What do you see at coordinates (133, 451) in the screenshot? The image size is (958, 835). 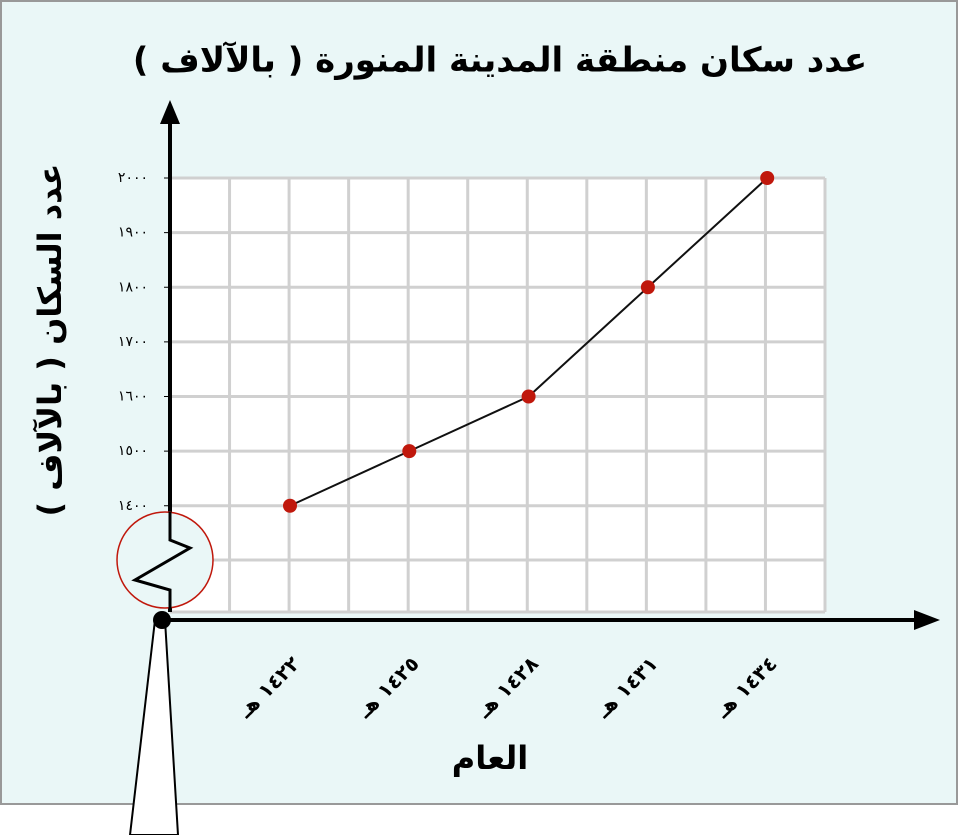 I see `y-tick-label: ١٥٠٠` at bounding box center [133, 451].